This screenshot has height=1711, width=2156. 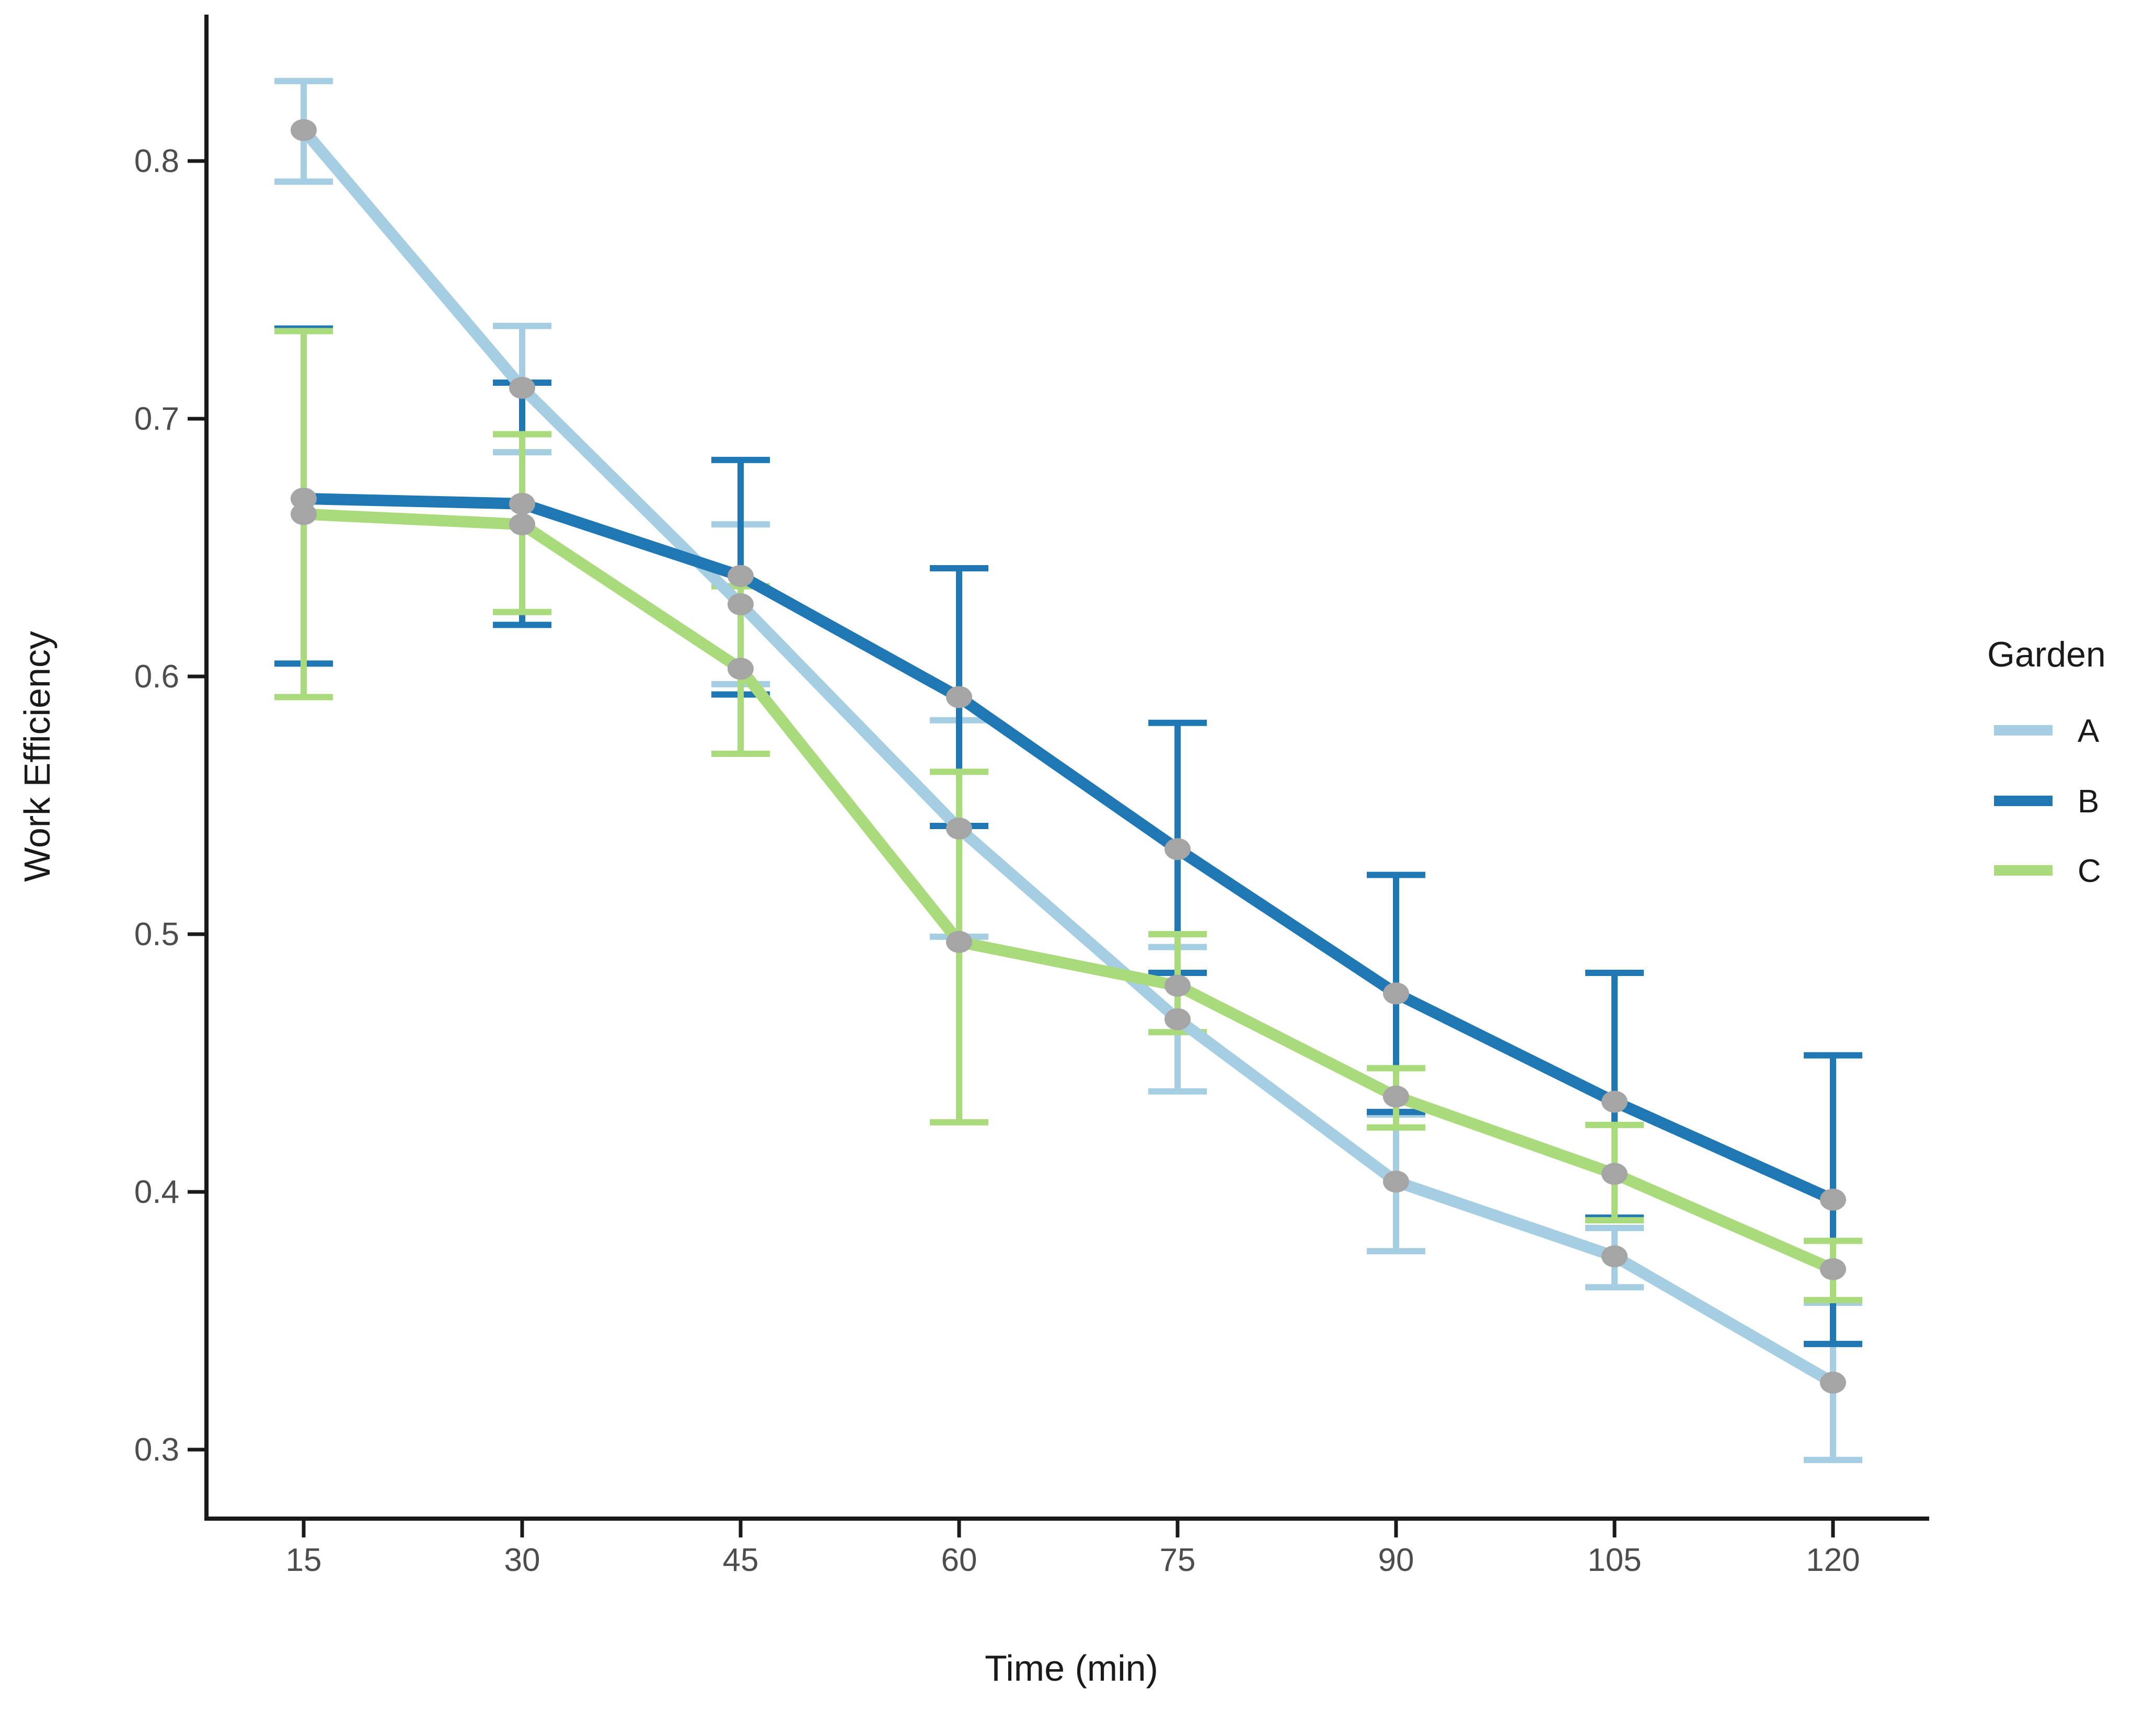 What do you see at coordinates (156, 1450) in the screenshot?
I see `y-axis-tick-label: 0.3` at bounding box center [156, 1450].